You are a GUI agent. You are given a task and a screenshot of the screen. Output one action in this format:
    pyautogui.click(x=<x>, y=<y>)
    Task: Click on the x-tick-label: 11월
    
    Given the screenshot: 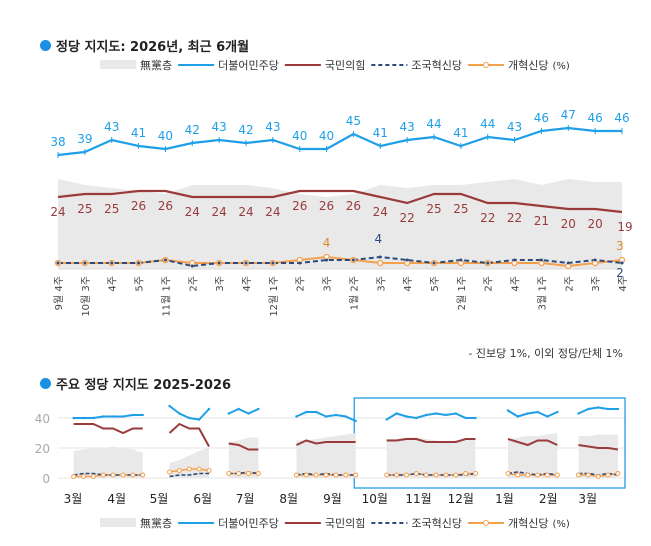 What is the action you would take?
    pyautogui.click(x=418, y=499)
    